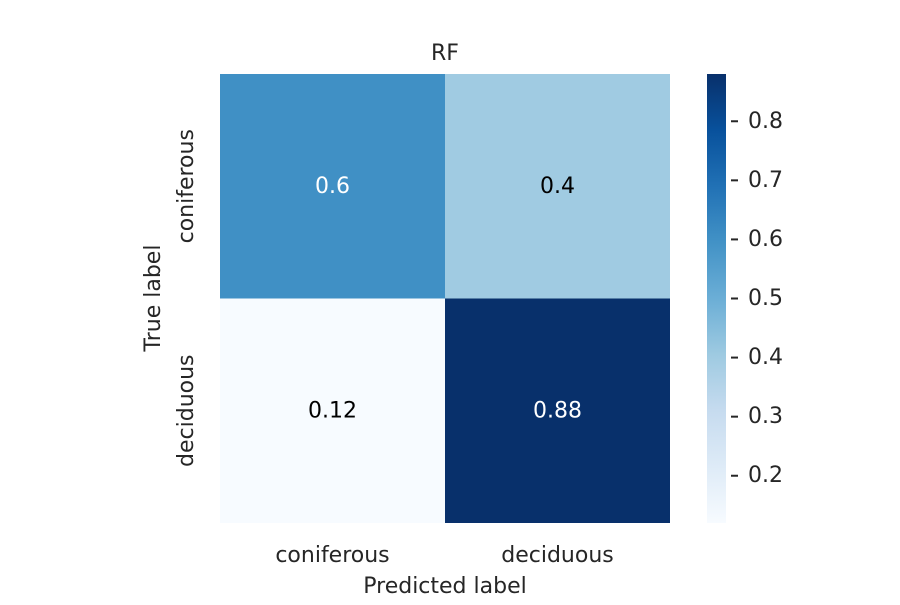  I want to click on colorbar: 0.2 0.3 0.4 0.5 0.6 0.7 0.8, so click(745, 298).